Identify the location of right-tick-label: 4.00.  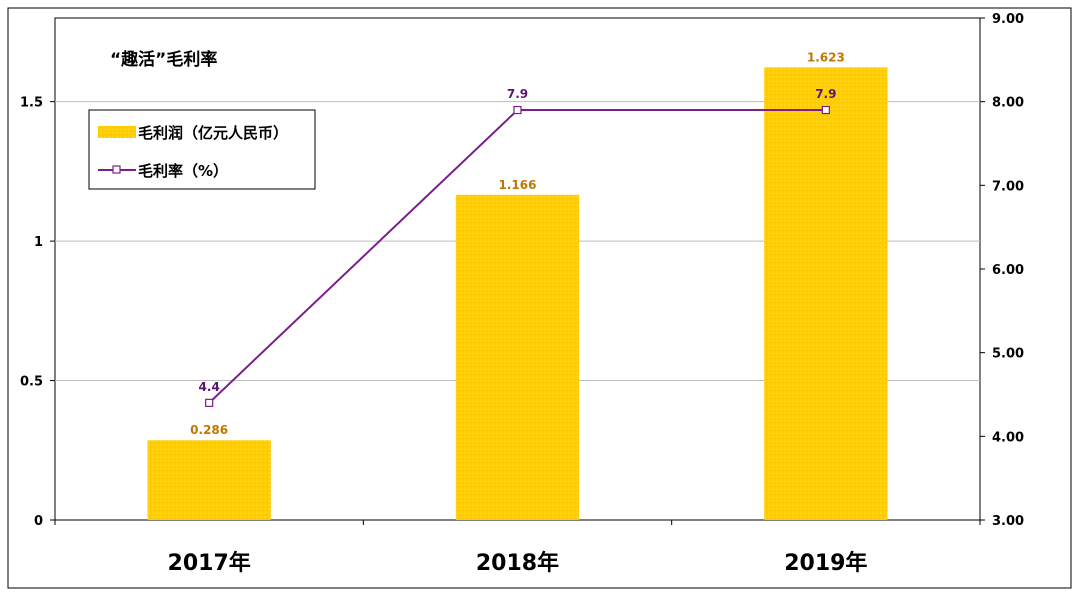
(1008, 437).